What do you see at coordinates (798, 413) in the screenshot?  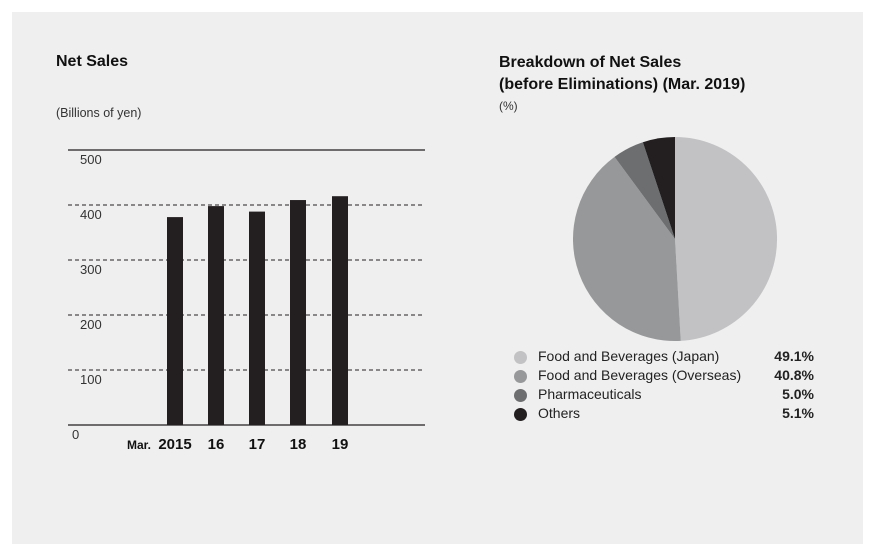 I see `legend-value: 5.1%` at bounding box center [798, 413].